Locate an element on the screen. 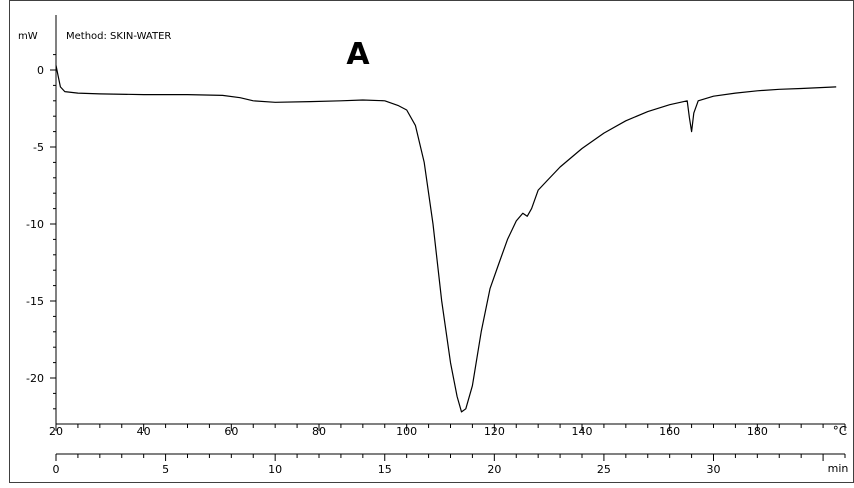  x-time-tick-label: 15 is located at coordinates (385, 469).